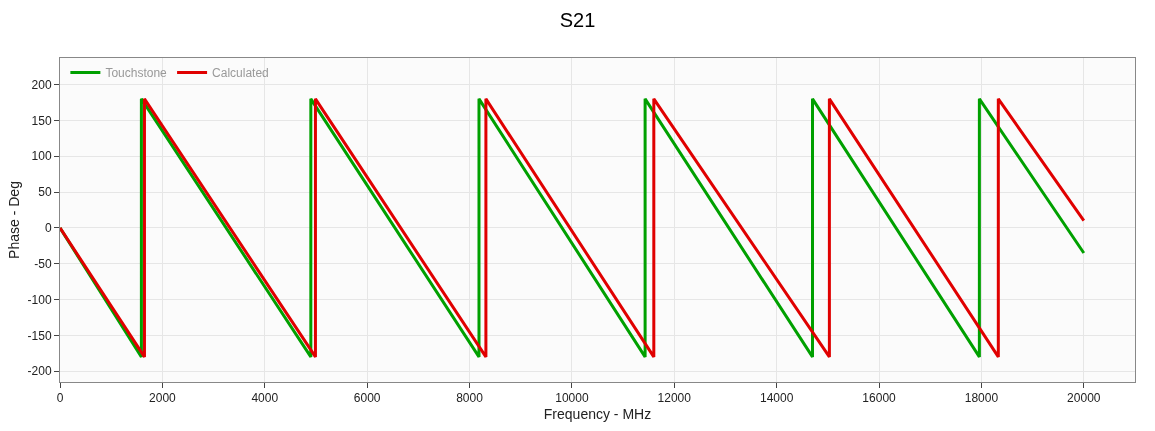 The image size is (1155, 431). Describe the element at coordinates (776, 398) in the screenshot. I see `x-tick-label: 14000` at that location.